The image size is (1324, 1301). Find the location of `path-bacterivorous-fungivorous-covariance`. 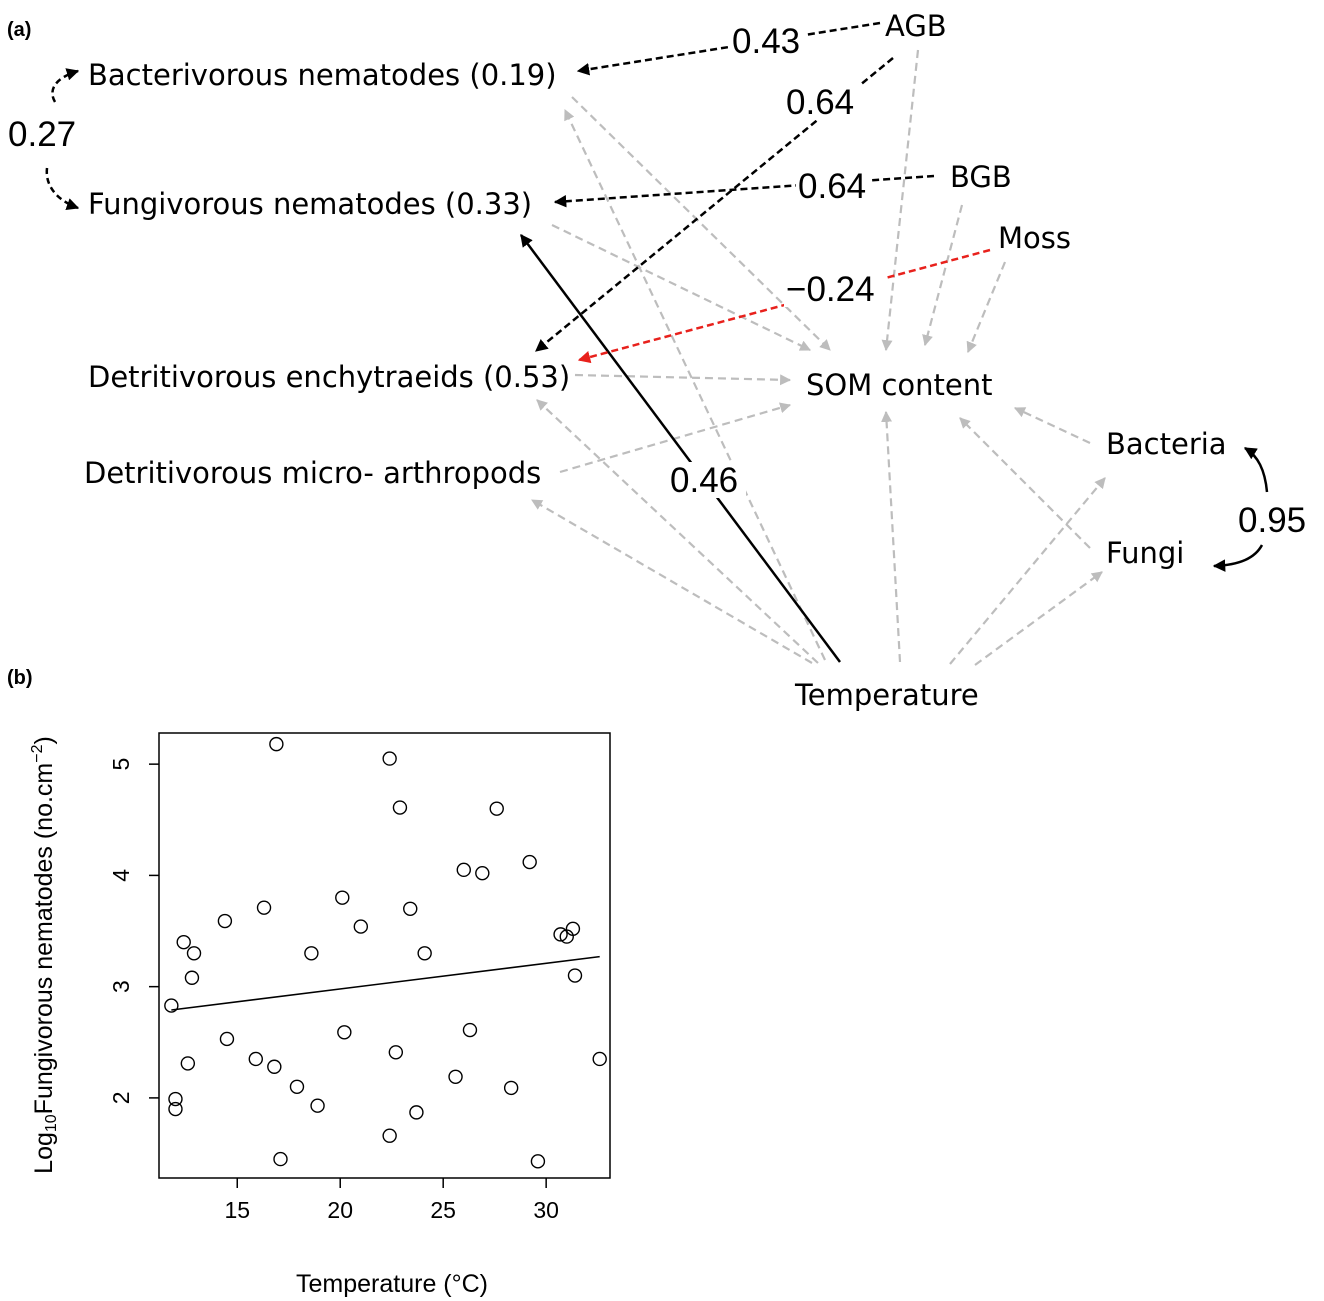

path-bacterivorous-fungivorous-covariance is located at coordinates (65, 85).